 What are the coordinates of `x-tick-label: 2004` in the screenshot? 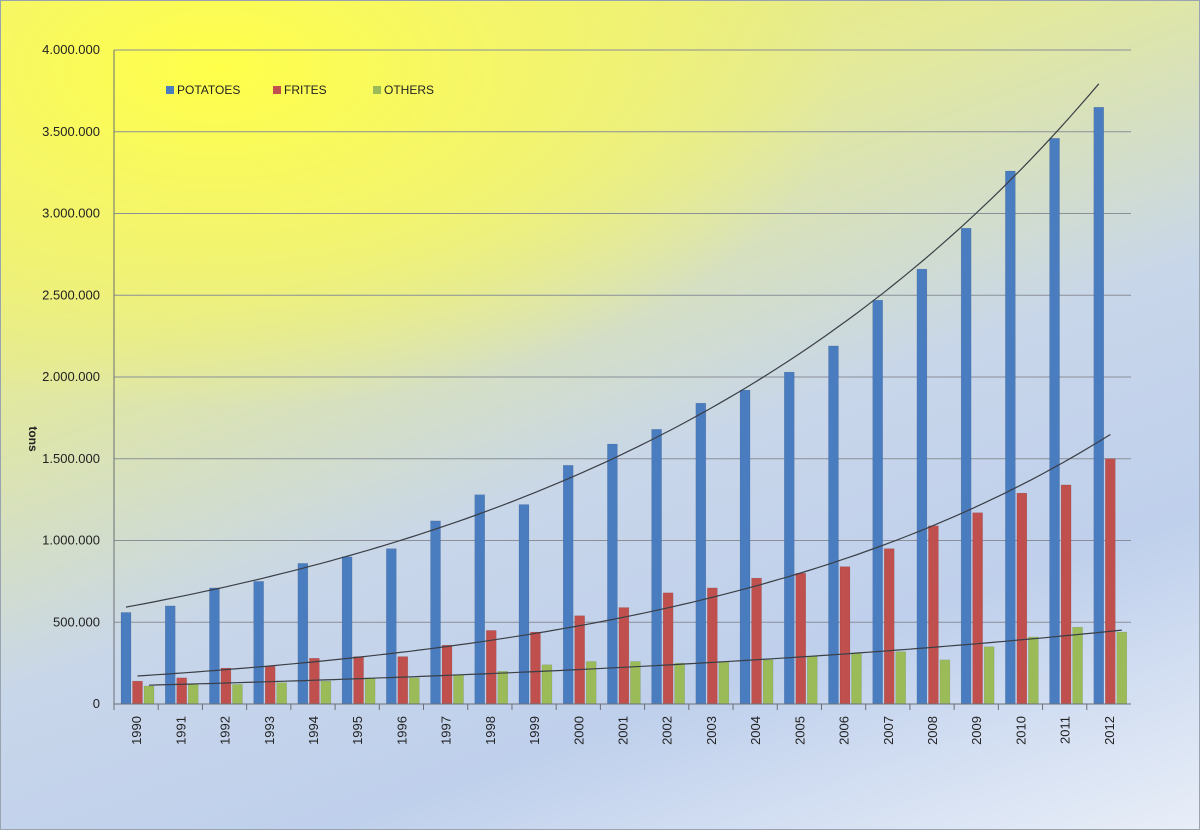 It's located at (755, 730).